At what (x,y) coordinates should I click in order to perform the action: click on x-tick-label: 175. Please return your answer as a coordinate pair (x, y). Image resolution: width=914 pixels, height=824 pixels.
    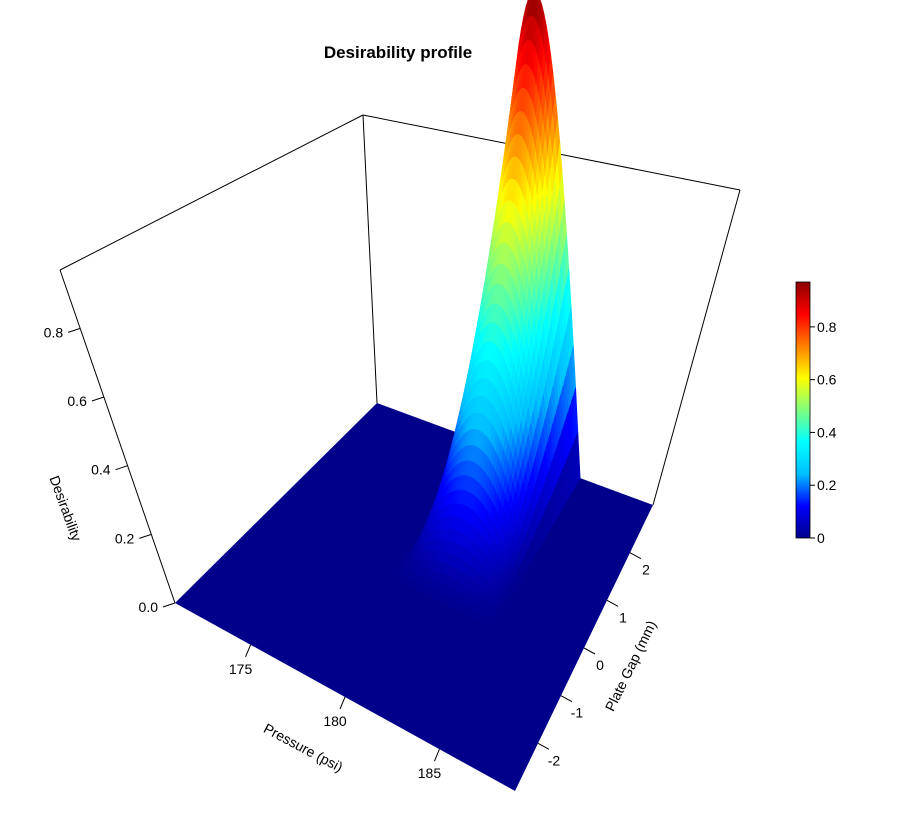
    Looking at the image, I should click on (241, 669).